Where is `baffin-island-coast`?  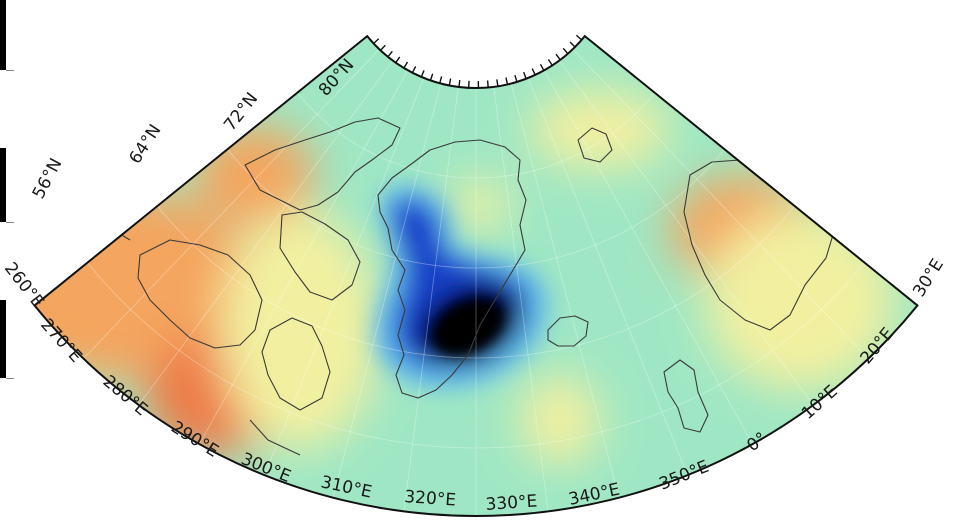 baffin-island-coast is located at coordinates (320, 256).